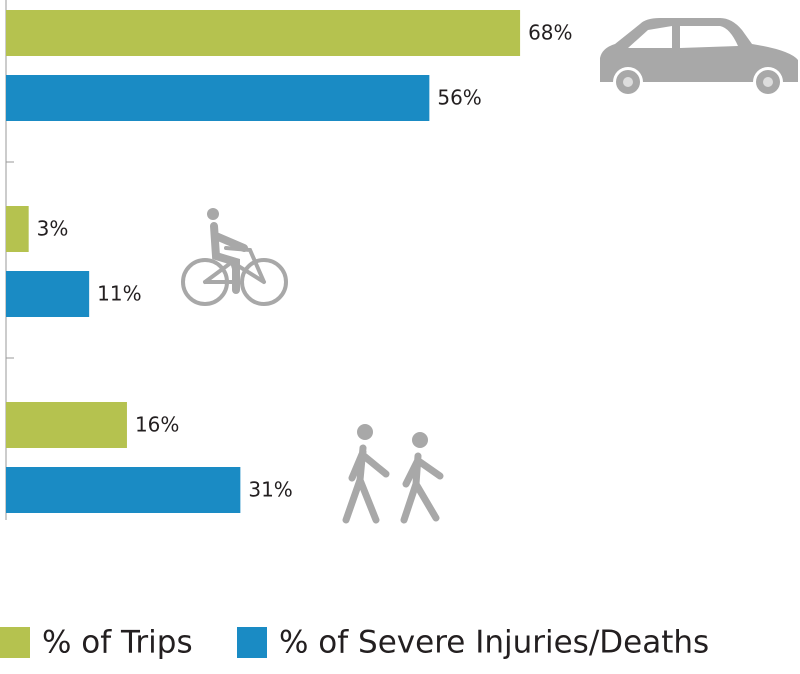 Image resolution: width=800 pixels, height=674 pixels. I want to click on car-icon, so click(699, 57).